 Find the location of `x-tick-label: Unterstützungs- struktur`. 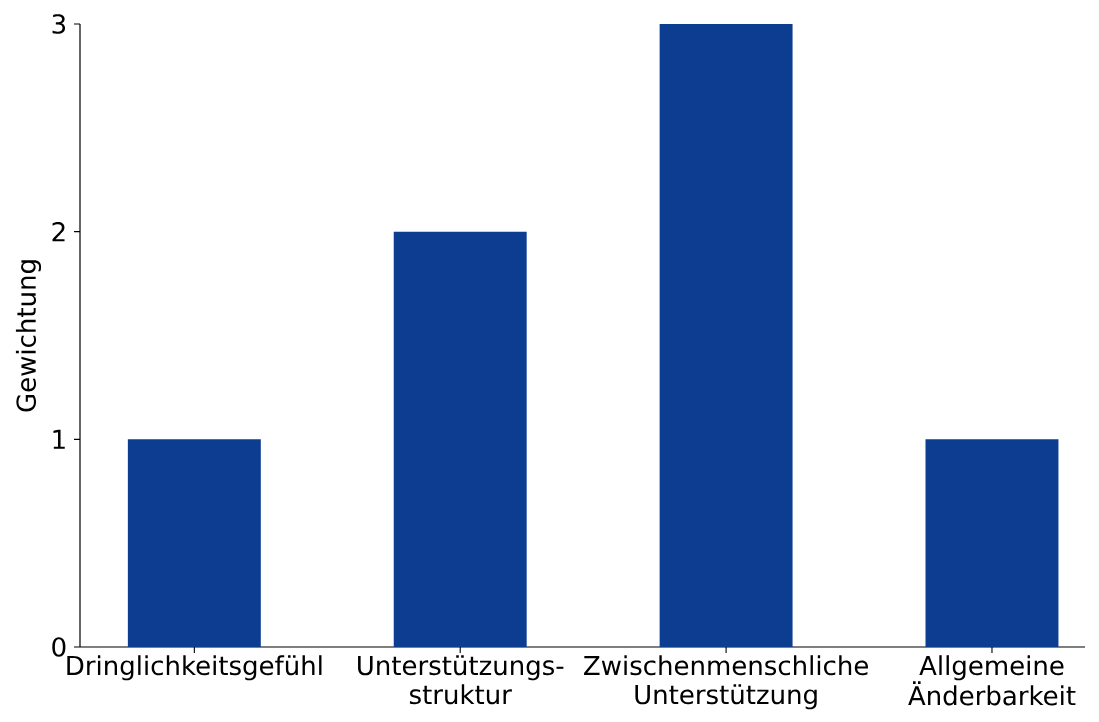

x-tick-label: Unterstützungs- struktur is located at coordinates (461, 680).